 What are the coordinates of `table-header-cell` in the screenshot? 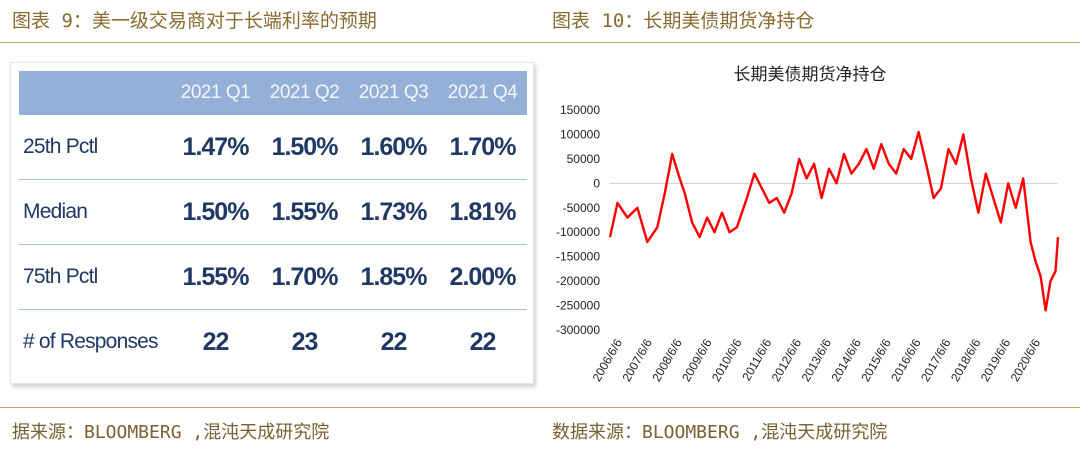 It's located at (95, 93).